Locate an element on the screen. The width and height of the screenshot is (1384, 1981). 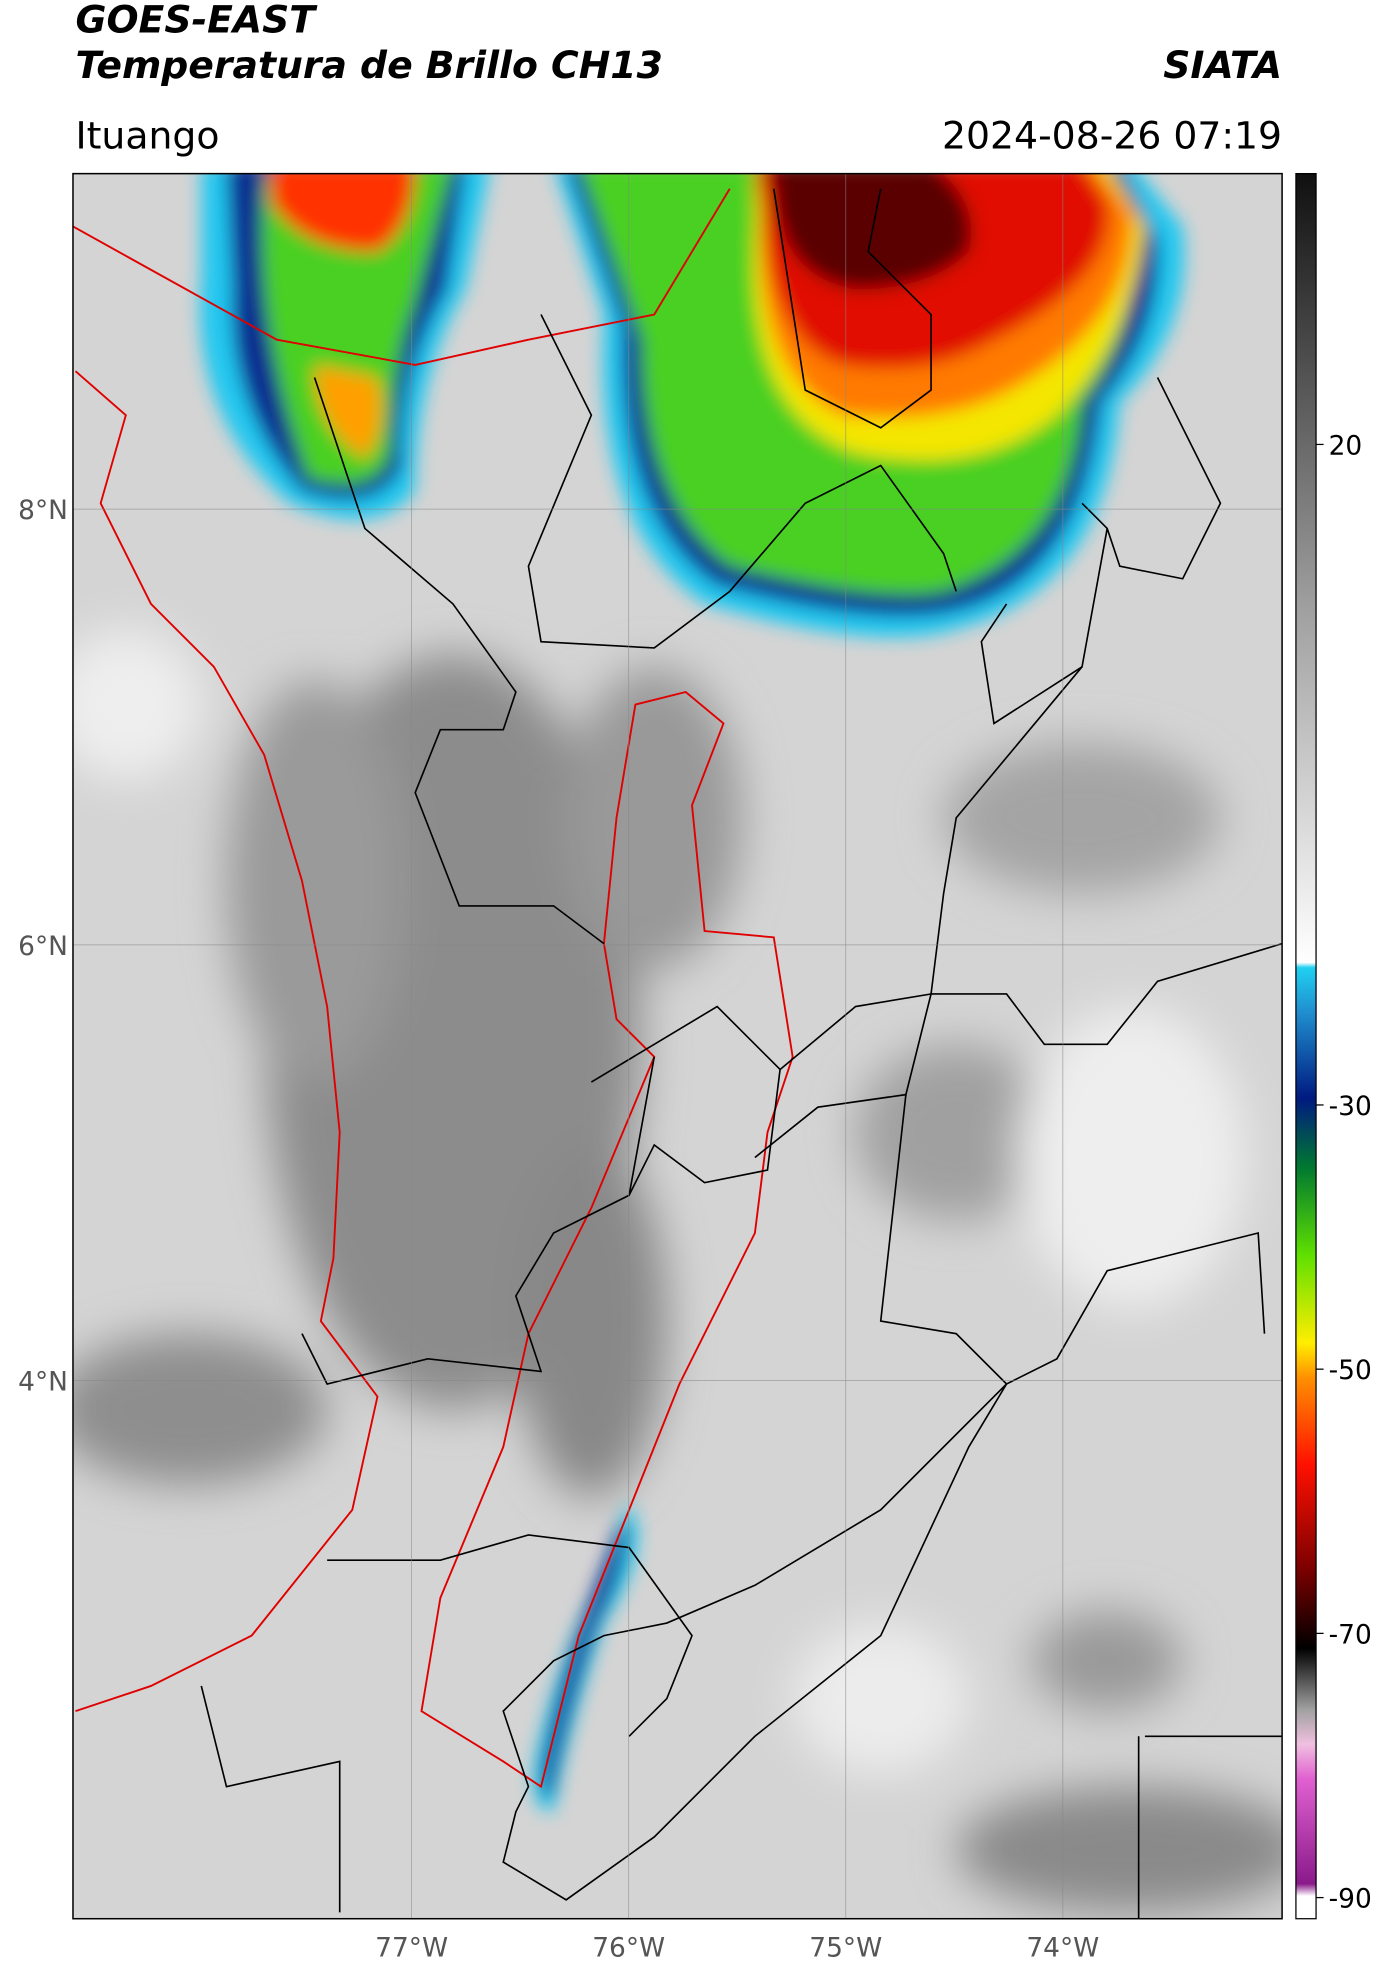
datetime: 2024-08-26 07:19 is located at coordinates (1112, 135).